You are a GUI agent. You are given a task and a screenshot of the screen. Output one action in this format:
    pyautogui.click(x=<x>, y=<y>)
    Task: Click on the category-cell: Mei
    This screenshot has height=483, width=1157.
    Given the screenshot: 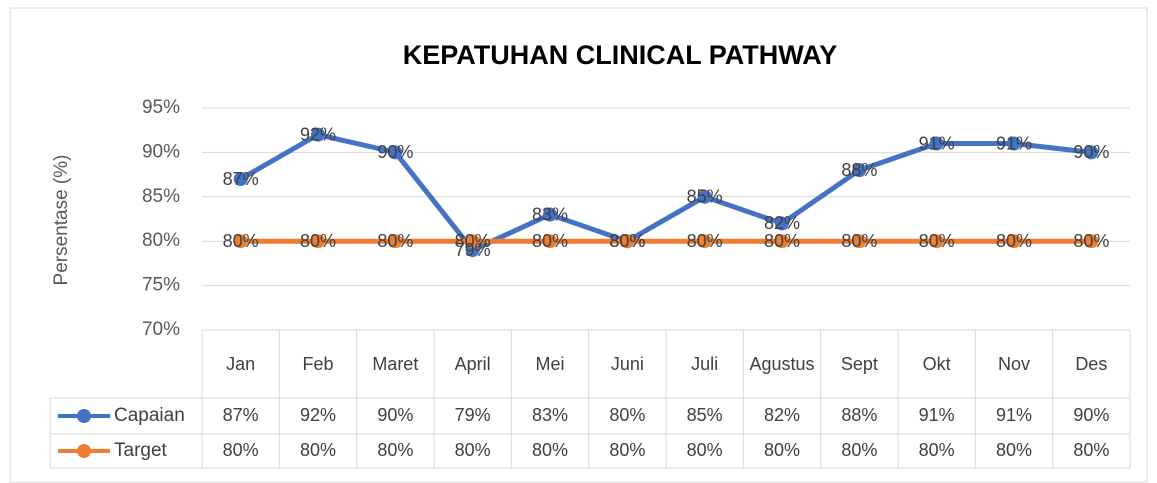 What is the action you would take?
    pyautogui.click(x=550, y=364)
    